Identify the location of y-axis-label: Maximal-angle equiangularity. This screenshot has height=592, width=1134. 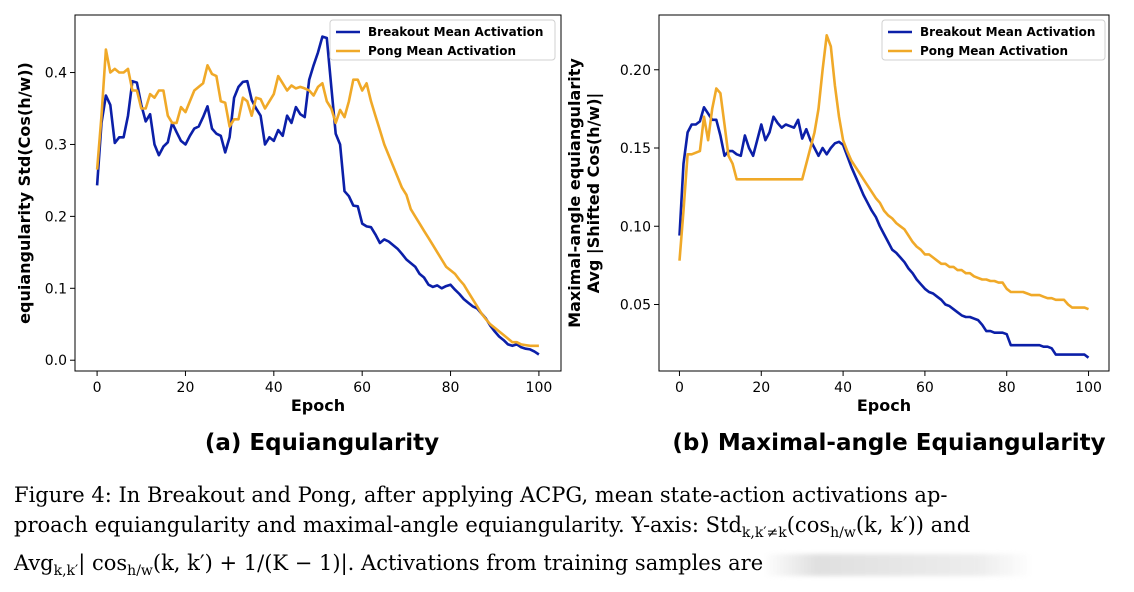
(574, 193).